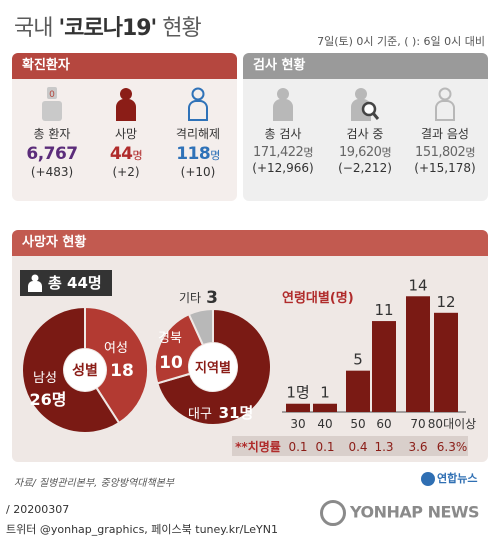 The width and height of the screenshot is (499, 542). I want to click on confirmed-panel-title: 확진환자, so click(124, 66).